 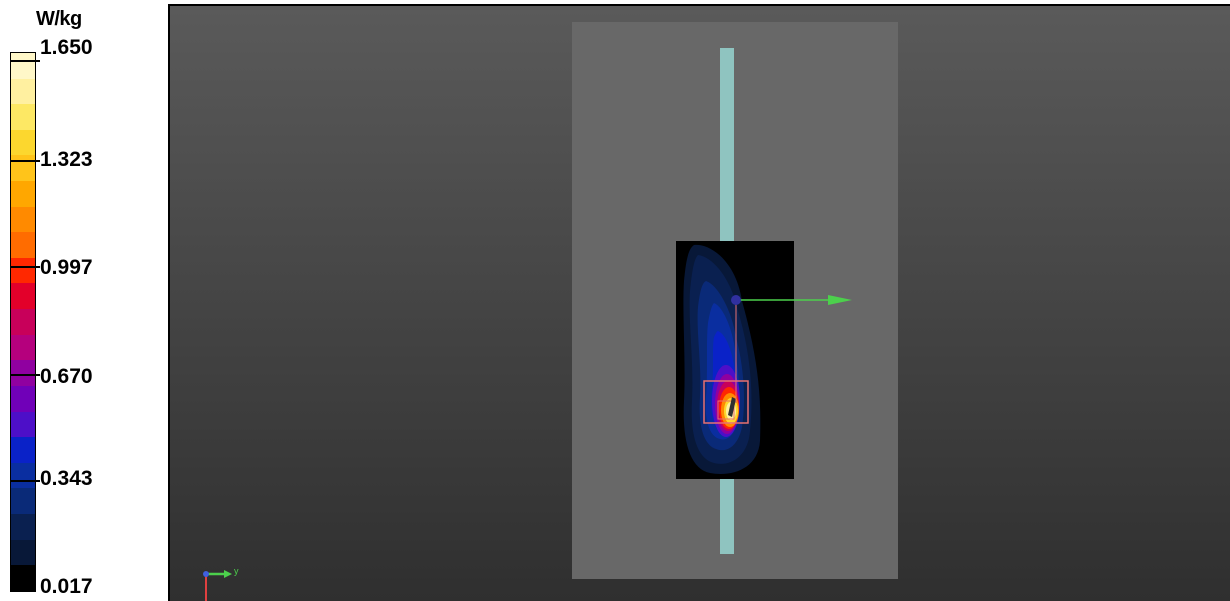 I want to click on y-axis-arrow-icon, so click(x=791, y=300).